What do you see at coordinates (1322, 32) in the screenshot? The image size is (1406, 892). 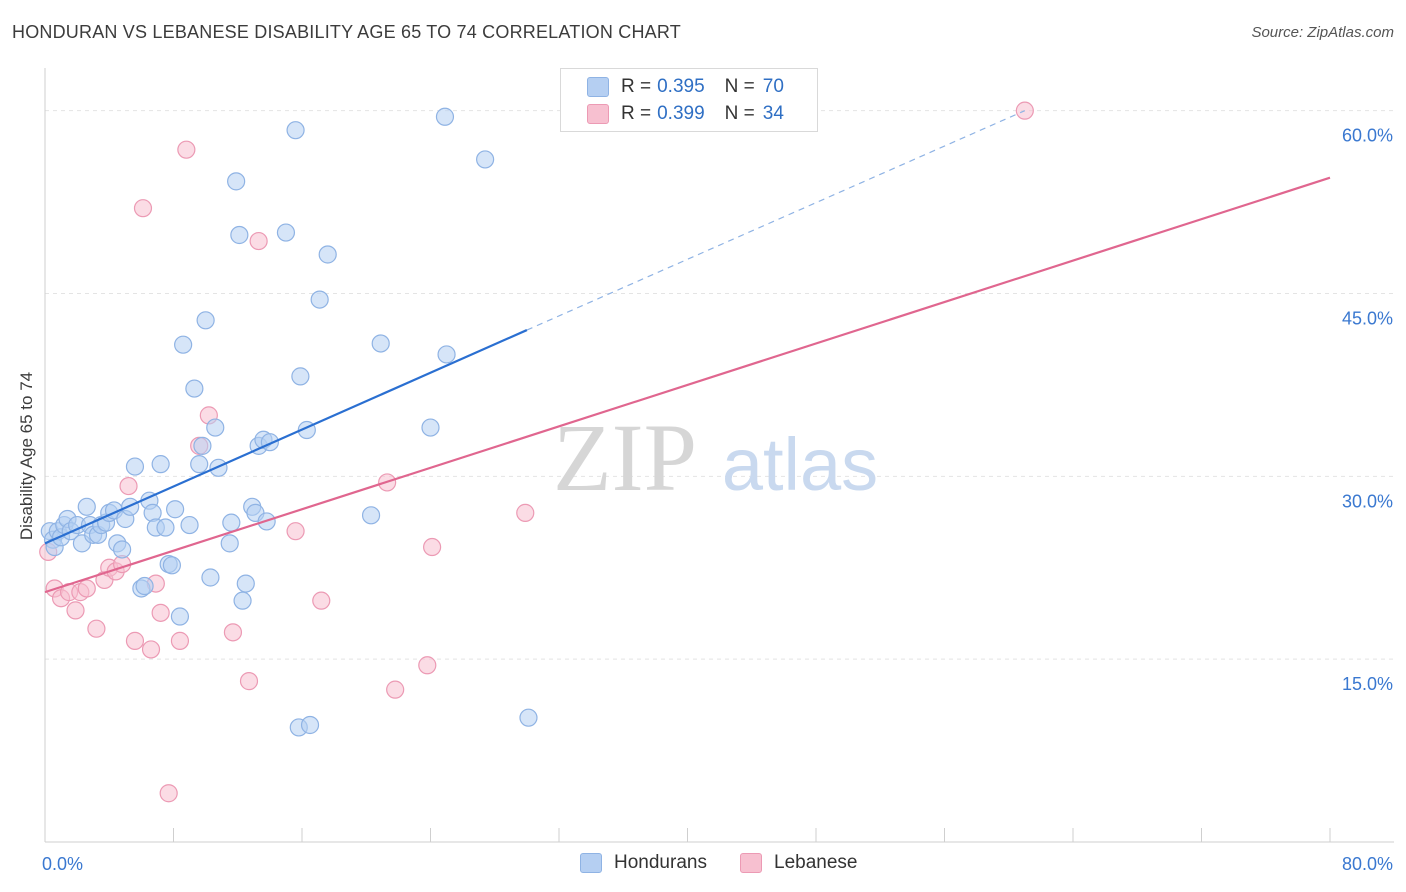 I see `source-label: Source: ZipAtlas.com` at bounding box center [1322, 32].